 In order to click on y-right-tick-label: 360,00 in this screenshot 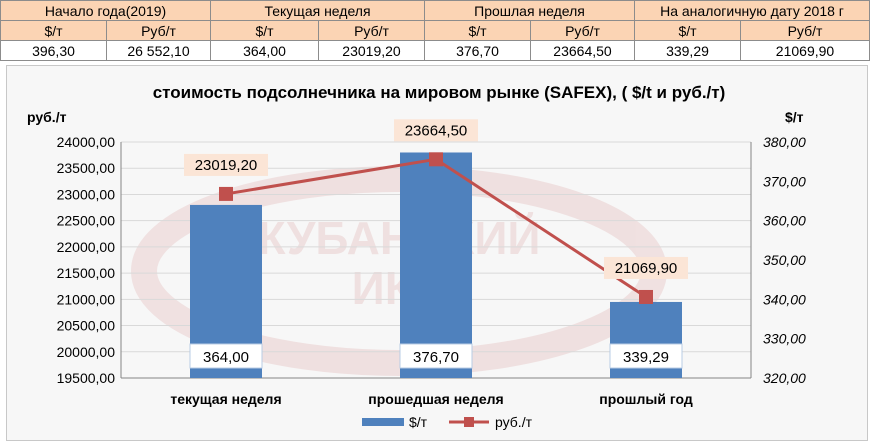, I will do `click(784, 221)`.